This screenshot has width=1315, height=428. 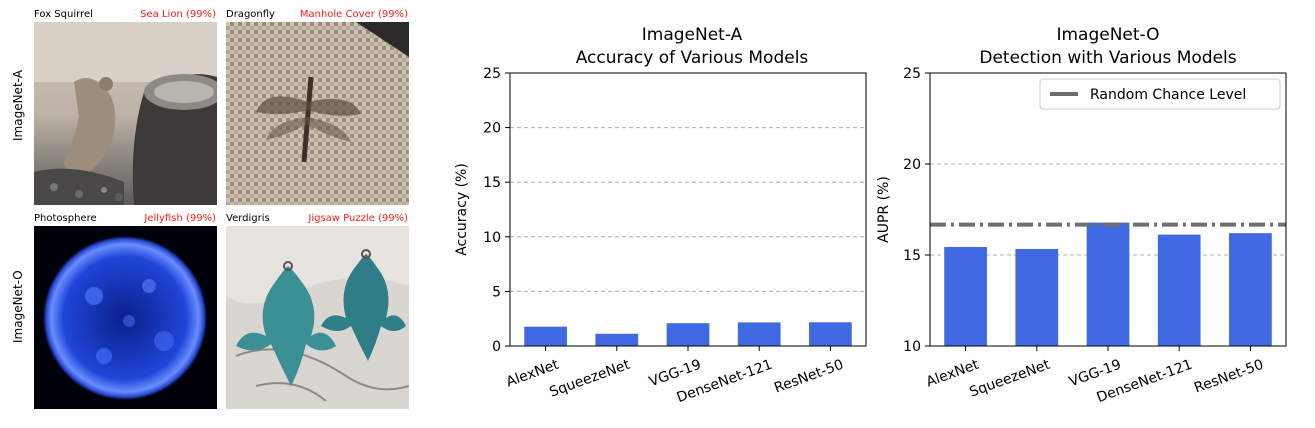 What do you see at coordinates (358, 218) in the screenshot?
I see `predicted-label: Jigsaw Puzzle (99%)` at bounding box center [358, 218].